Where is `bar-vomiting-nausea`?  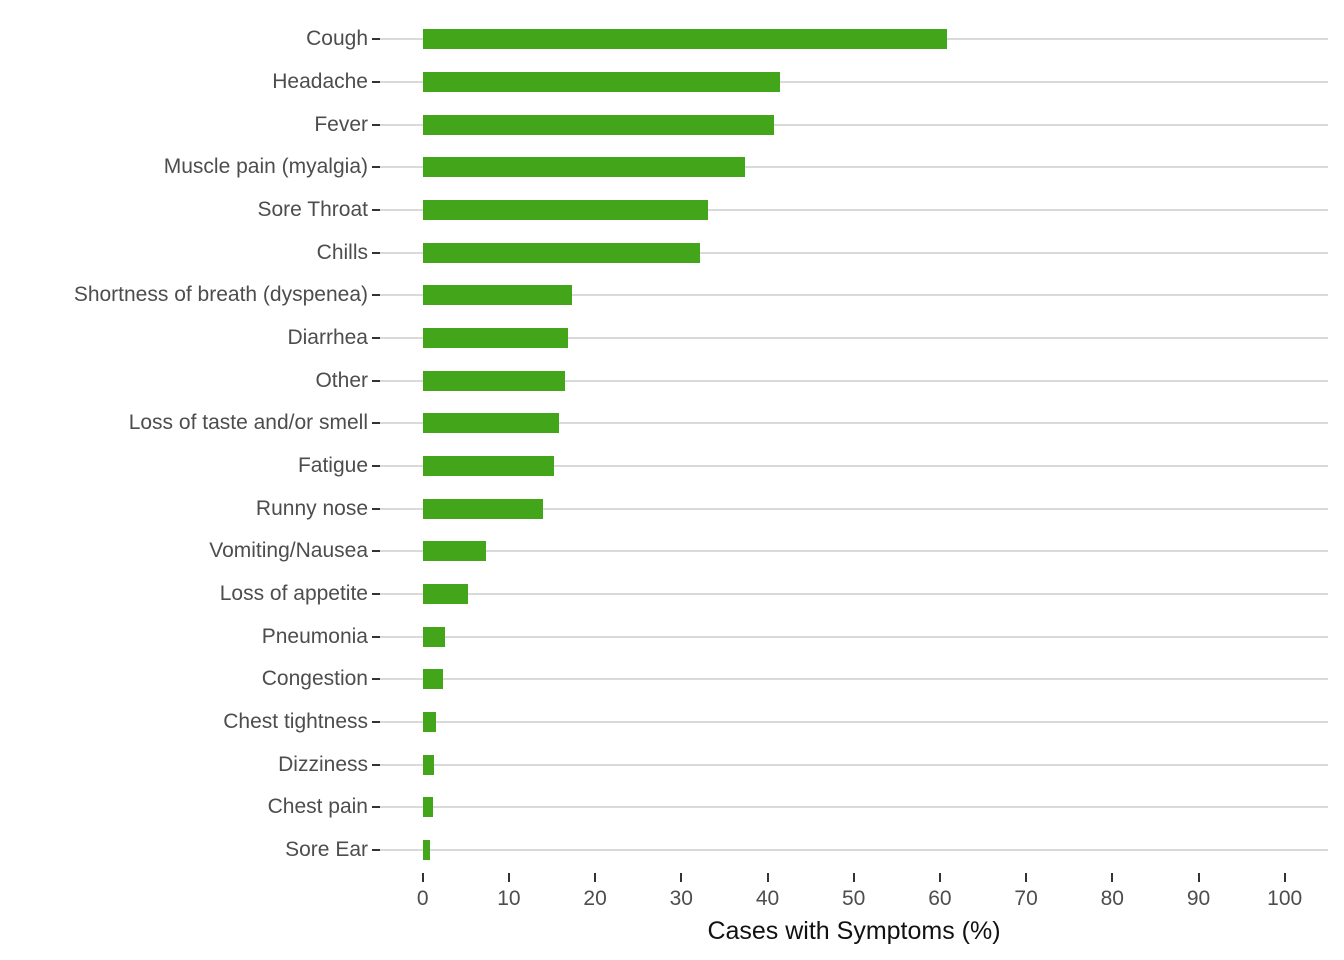
bar-vomiting-nausea is located at coordinates (454, 551).